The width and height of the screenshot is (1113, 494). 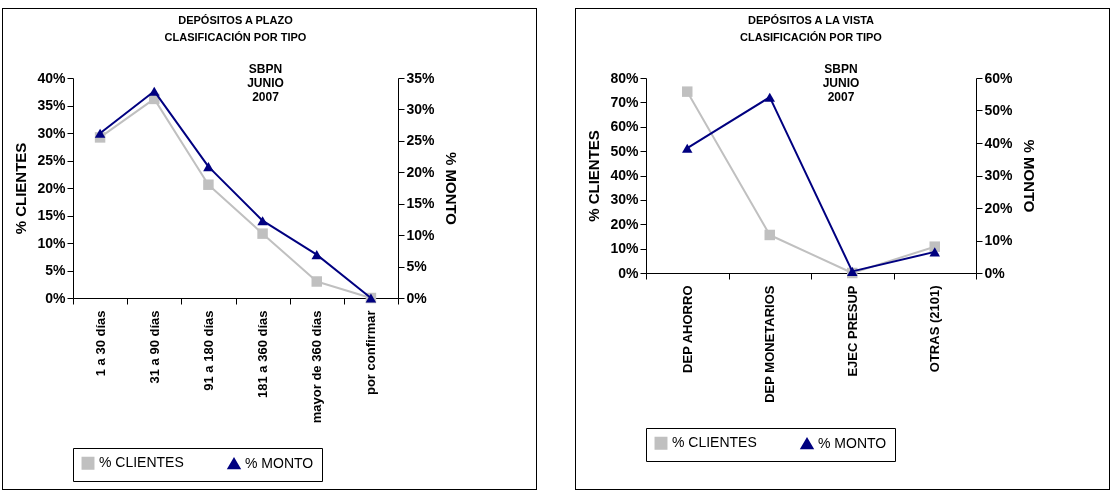 What do you see at coordinates (417, 266) in the screenshot?
I see `y2-tick-label: 5%` at bounding box center [417, 266].